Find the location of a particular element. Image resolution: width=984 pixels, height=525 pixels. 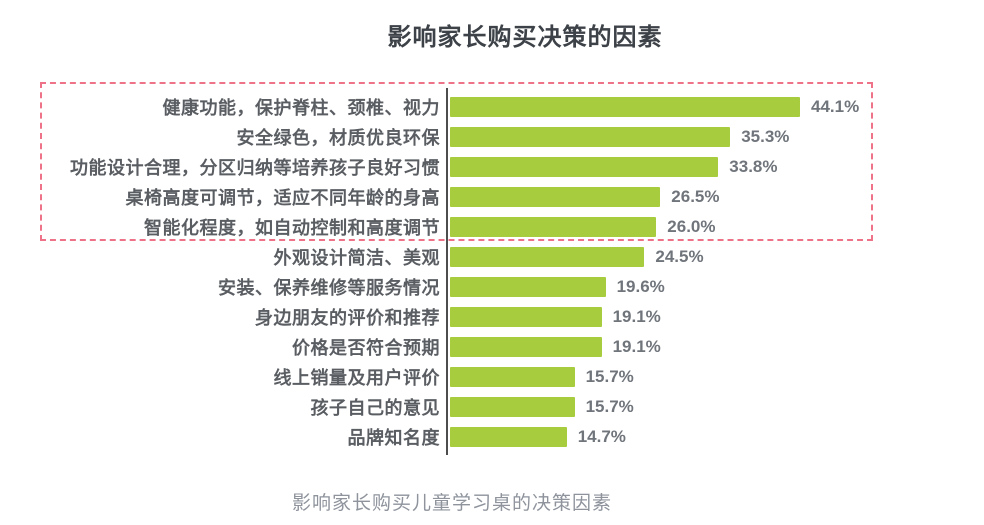

bar-track: 26.0% is located at coordinates (717, 227).